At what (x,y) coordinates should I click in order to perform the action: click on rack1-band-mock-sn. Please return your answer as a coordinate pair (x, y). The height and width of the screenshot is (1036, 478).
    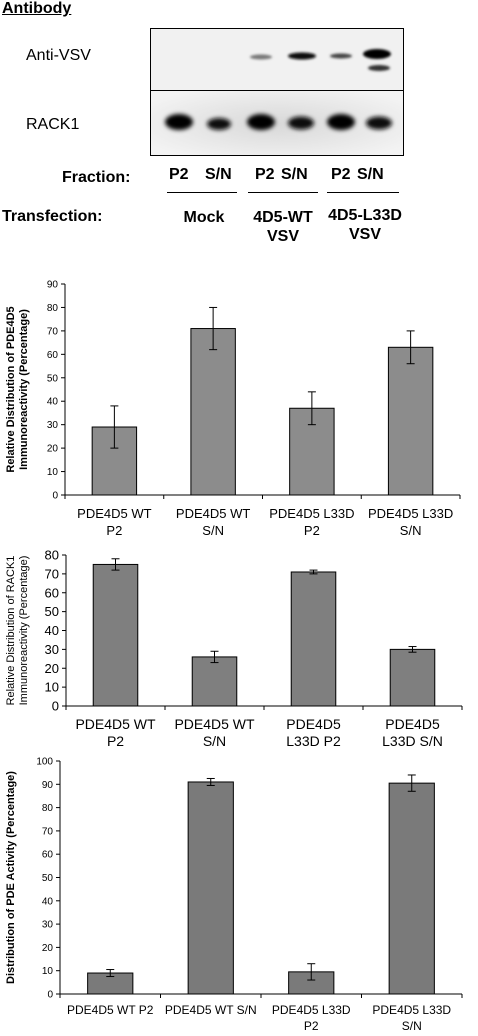
    Looking at the image, I should click on (219, 124).